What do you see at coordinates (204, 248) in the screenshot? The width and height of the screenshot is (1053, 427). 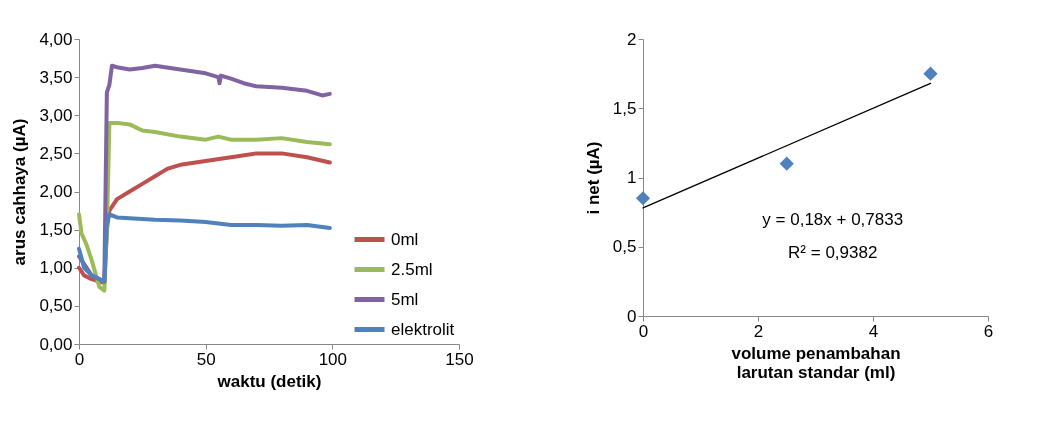 I see `line-series` at bounding box center [204, 248].